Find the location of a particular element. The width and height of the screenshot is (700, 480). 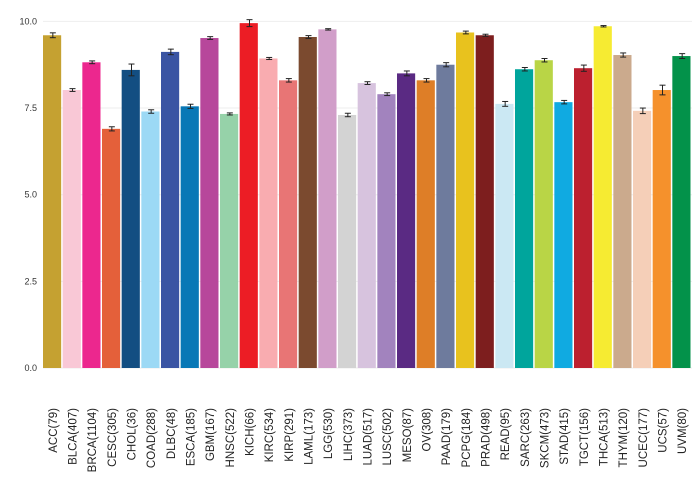

x-category-label: UCS(57) is located at coordinates (664, 430).